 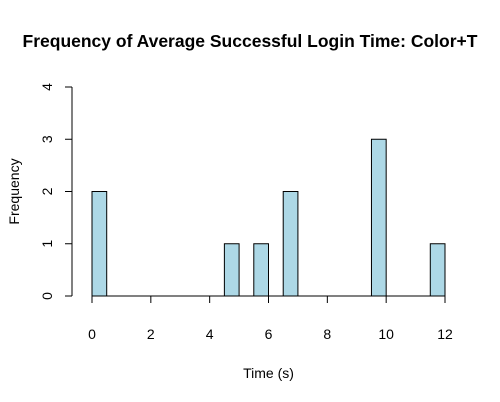 I want to click on x-axis-label: Time (s), so click(x=268, y=373).